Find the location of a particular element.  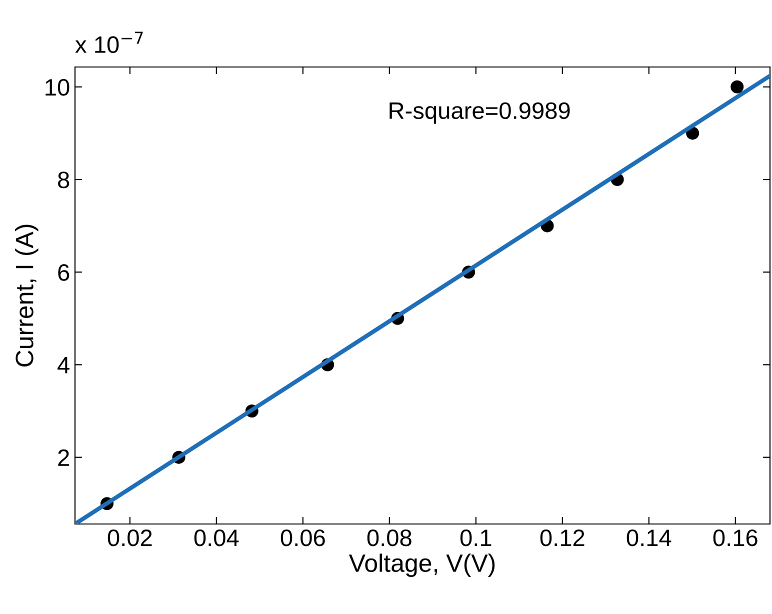

y-tick-label: 2 is located at coordinates (63, 457).